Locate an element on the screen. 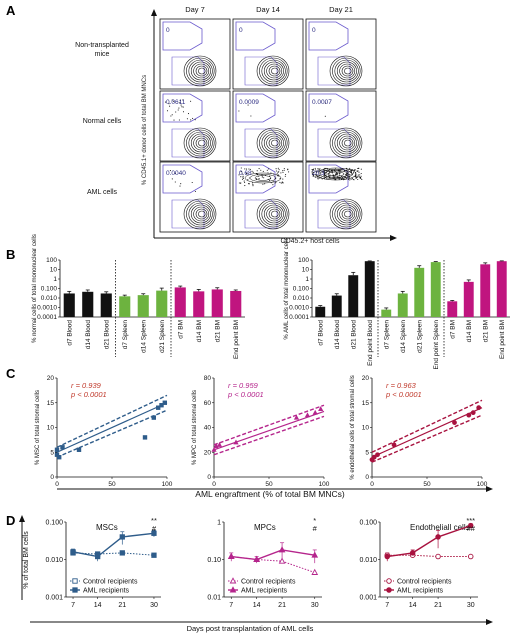  panel-label-a: A is located at coordinates (11, 10).